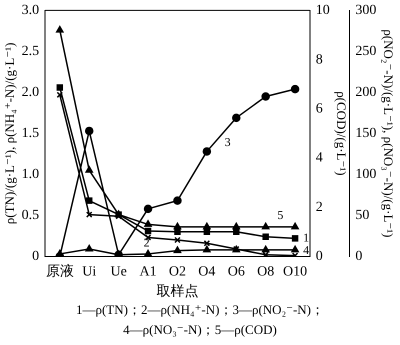 The image size is (400, 345). I want to click on y2-tick-label: 10, so click(323, 10).